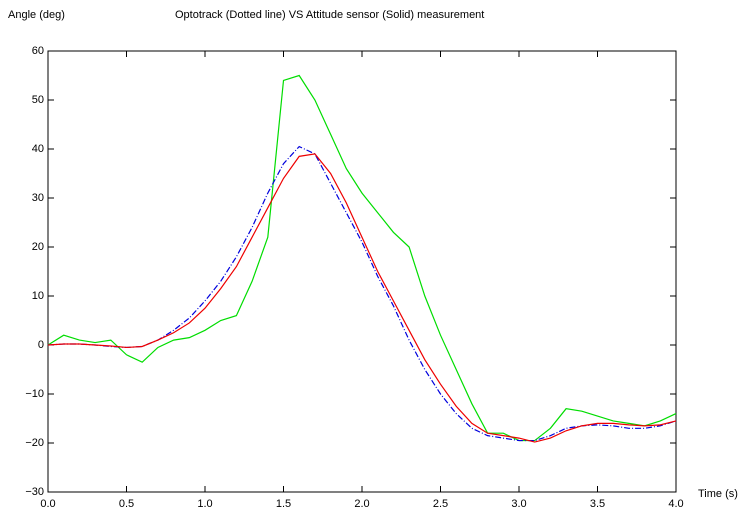  What do you see at coordinates (38, 149) in the screenshot?
I see `y-tick-label: 40` at bounding box center [38, 149].